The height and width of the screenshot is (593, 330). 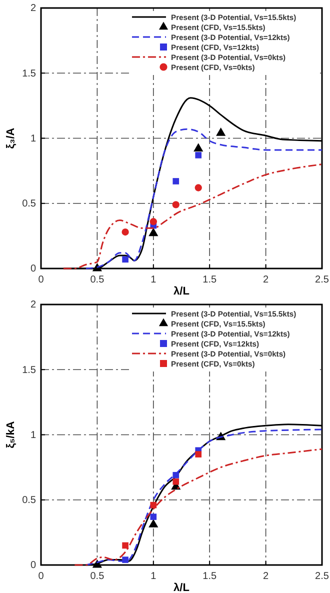 What do you see at coordinates (11, 138) in the screenshot?
I see `y-axis-title: ξ₃/A` at bounding box center [11, 138].